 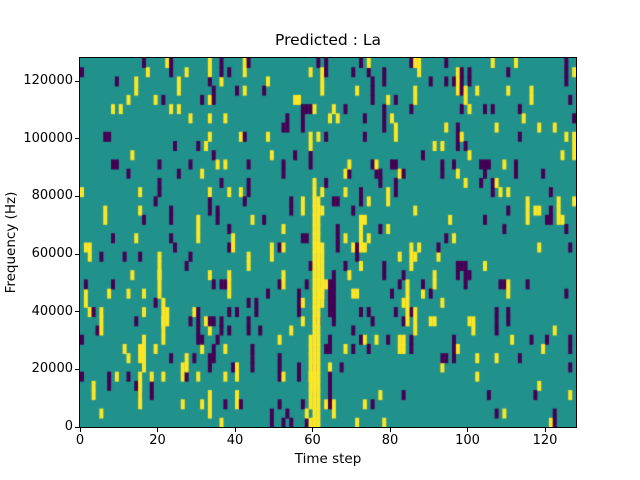 I want to click on x-tick-label: 20, so click(x=157, y=440).